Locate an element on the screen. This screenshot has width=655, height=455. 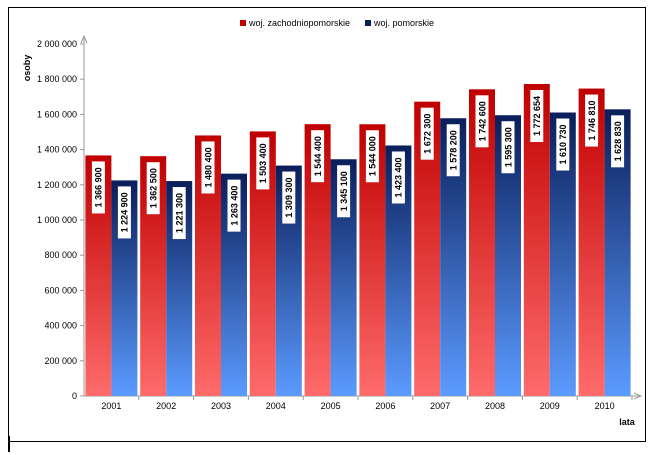
data-label-text: 1 595 300 is located at coordinates (508, 147).